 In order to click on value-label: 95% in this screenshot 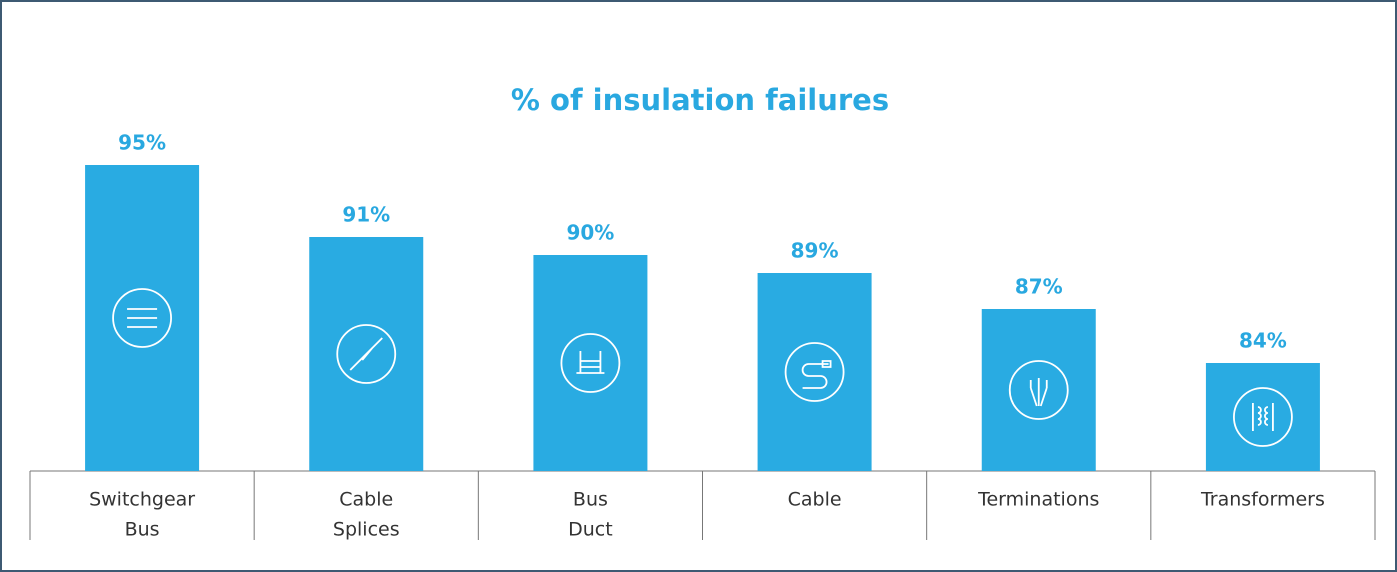, I will do `click(142, 143)`.